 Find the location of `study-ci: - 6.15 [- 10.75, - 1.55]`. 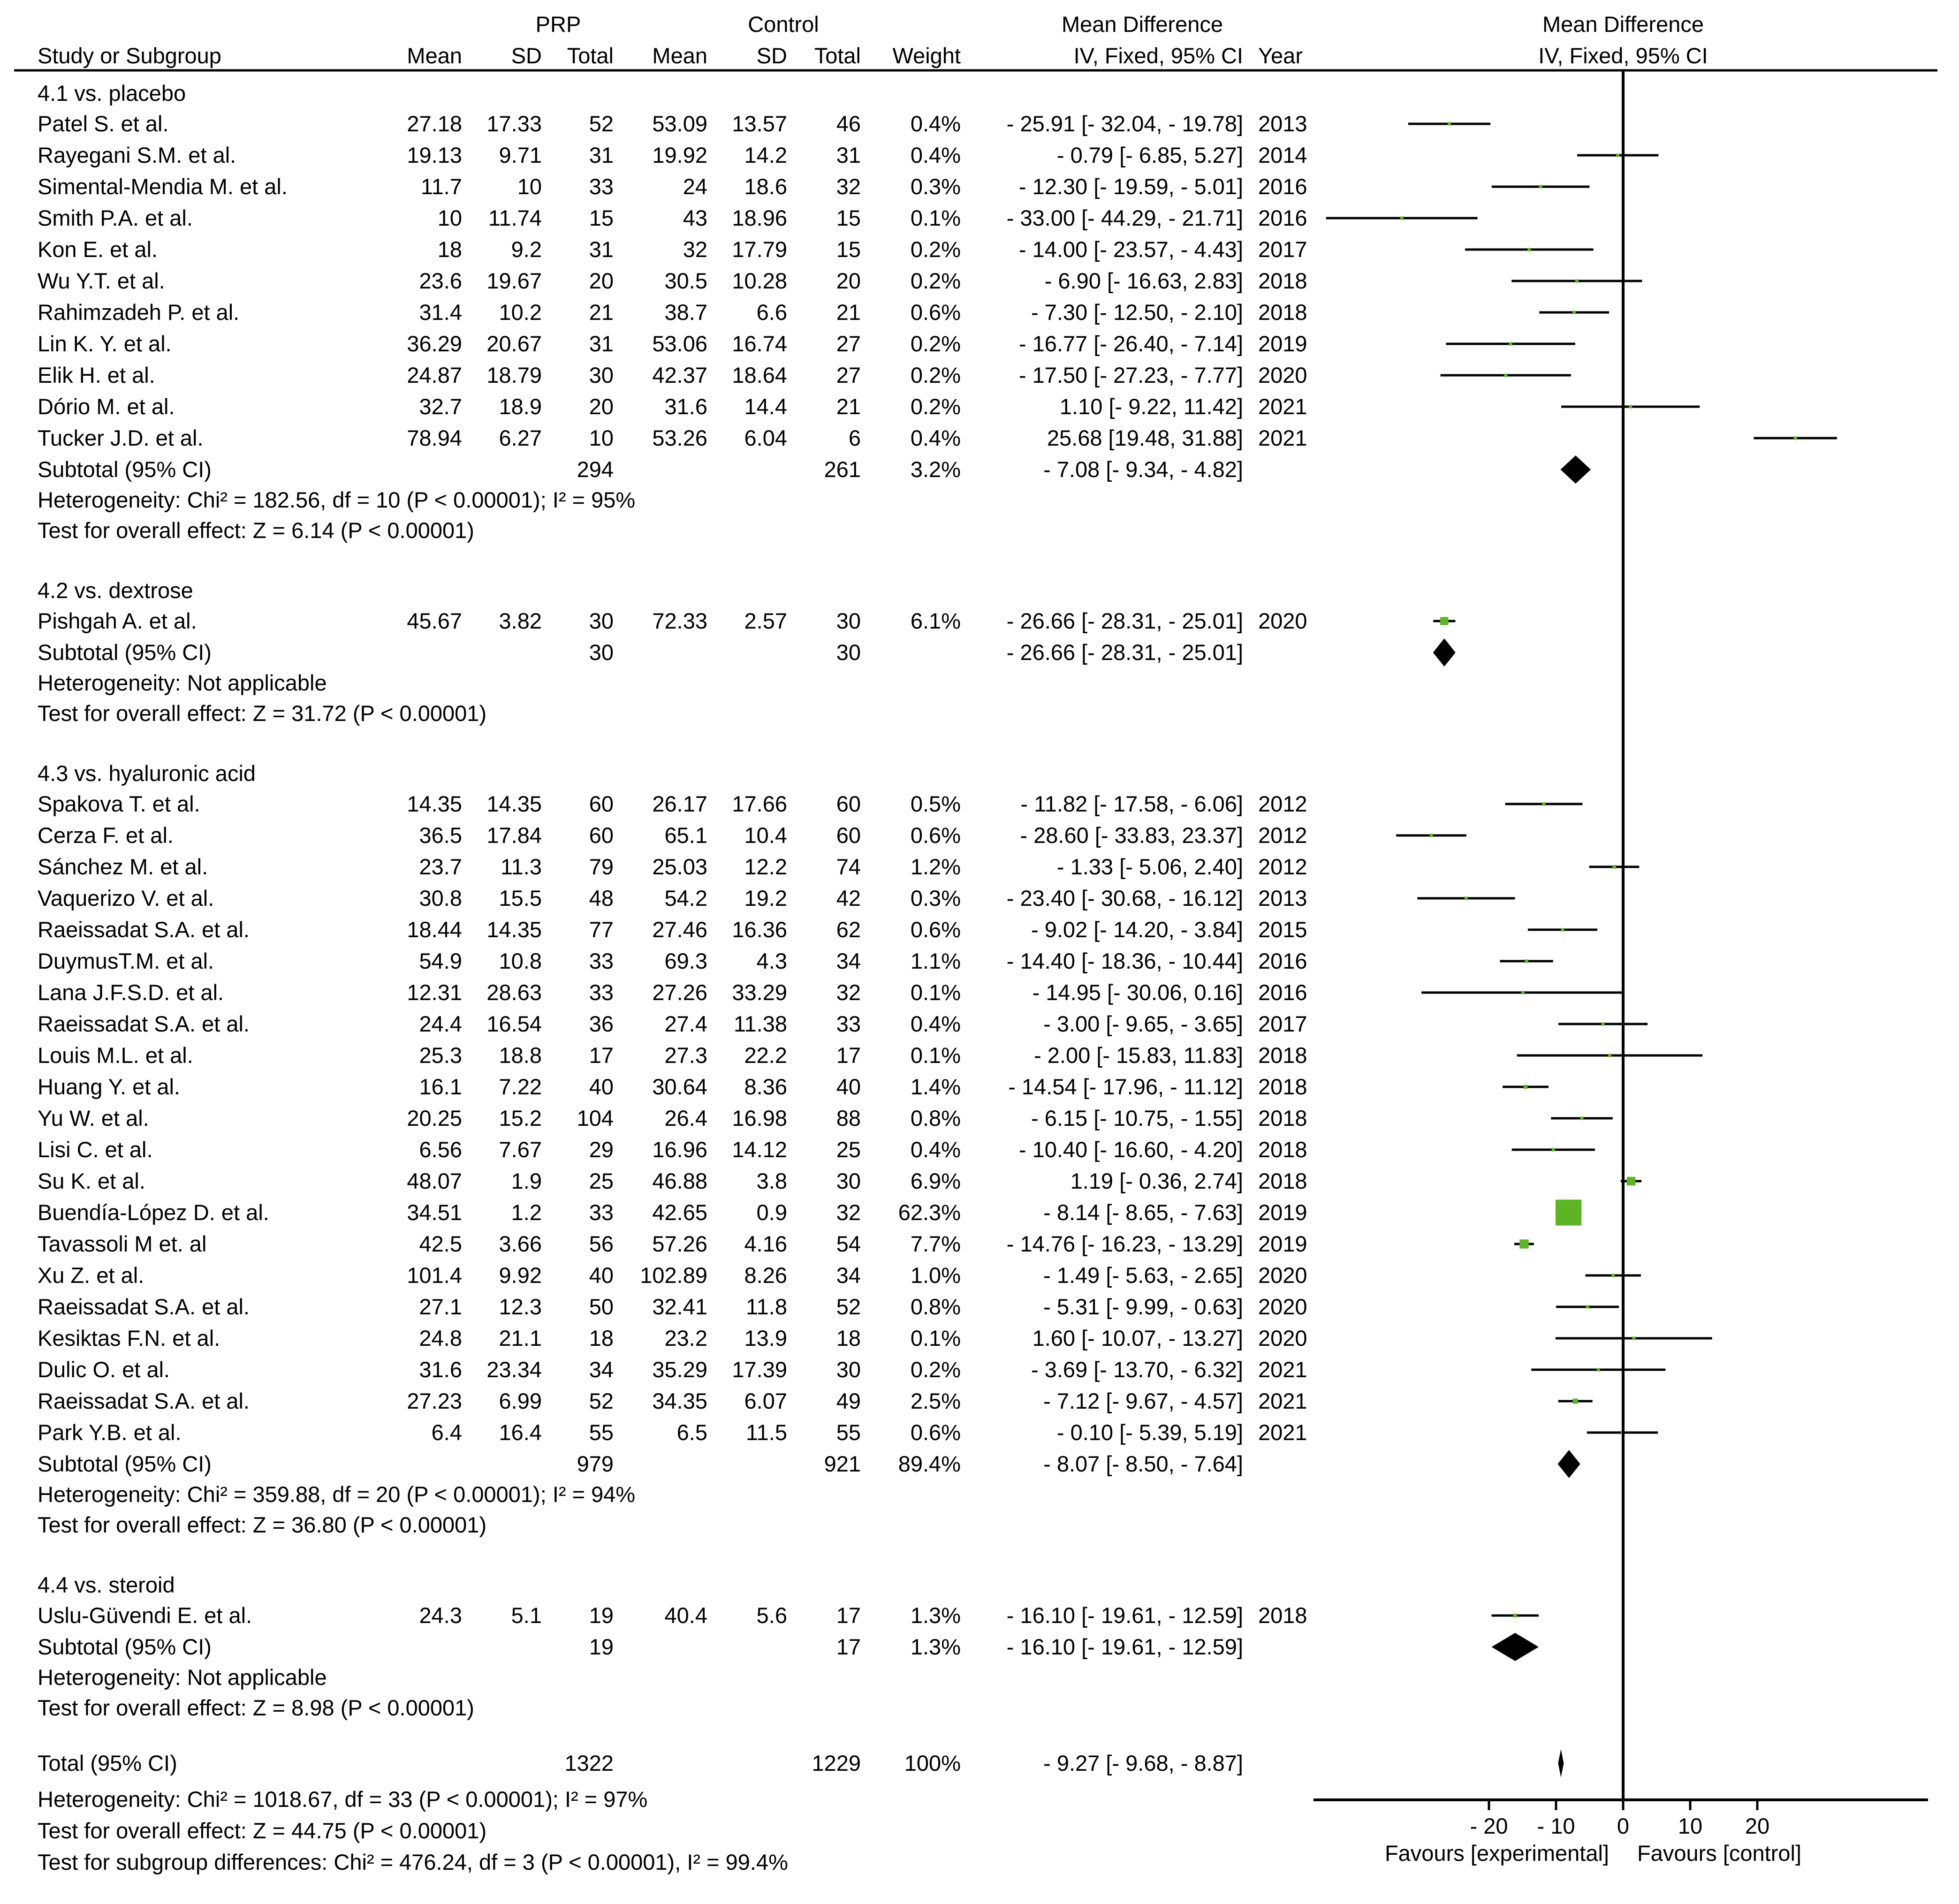

study-ci: - 6.15 [- 10.75, - 1.55] is located at coordinates (1137, 1118).